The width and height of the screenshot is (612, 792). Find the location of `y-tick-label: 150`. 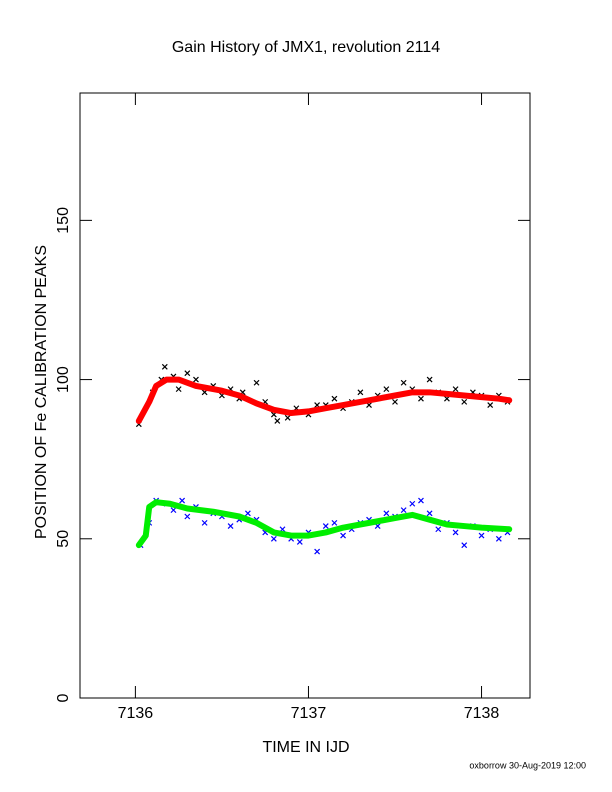

y-tick-label: 150 is located at coordinates (63, 220).